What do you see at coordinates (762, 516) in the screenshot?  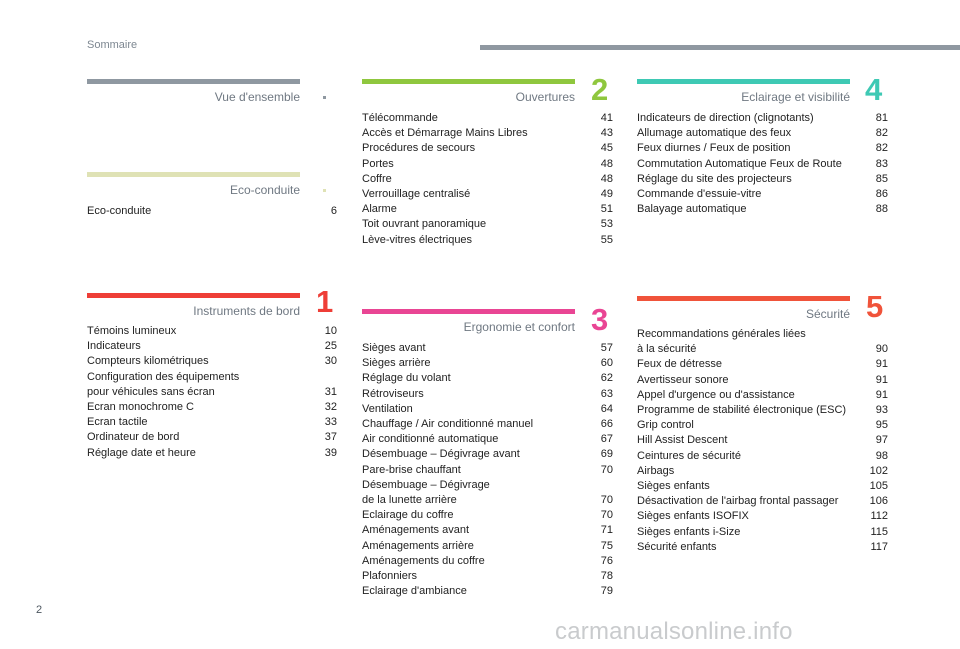 I see `toc-entry: Sièges enfants ISOFIX 112` at bounding box center [762, 516].